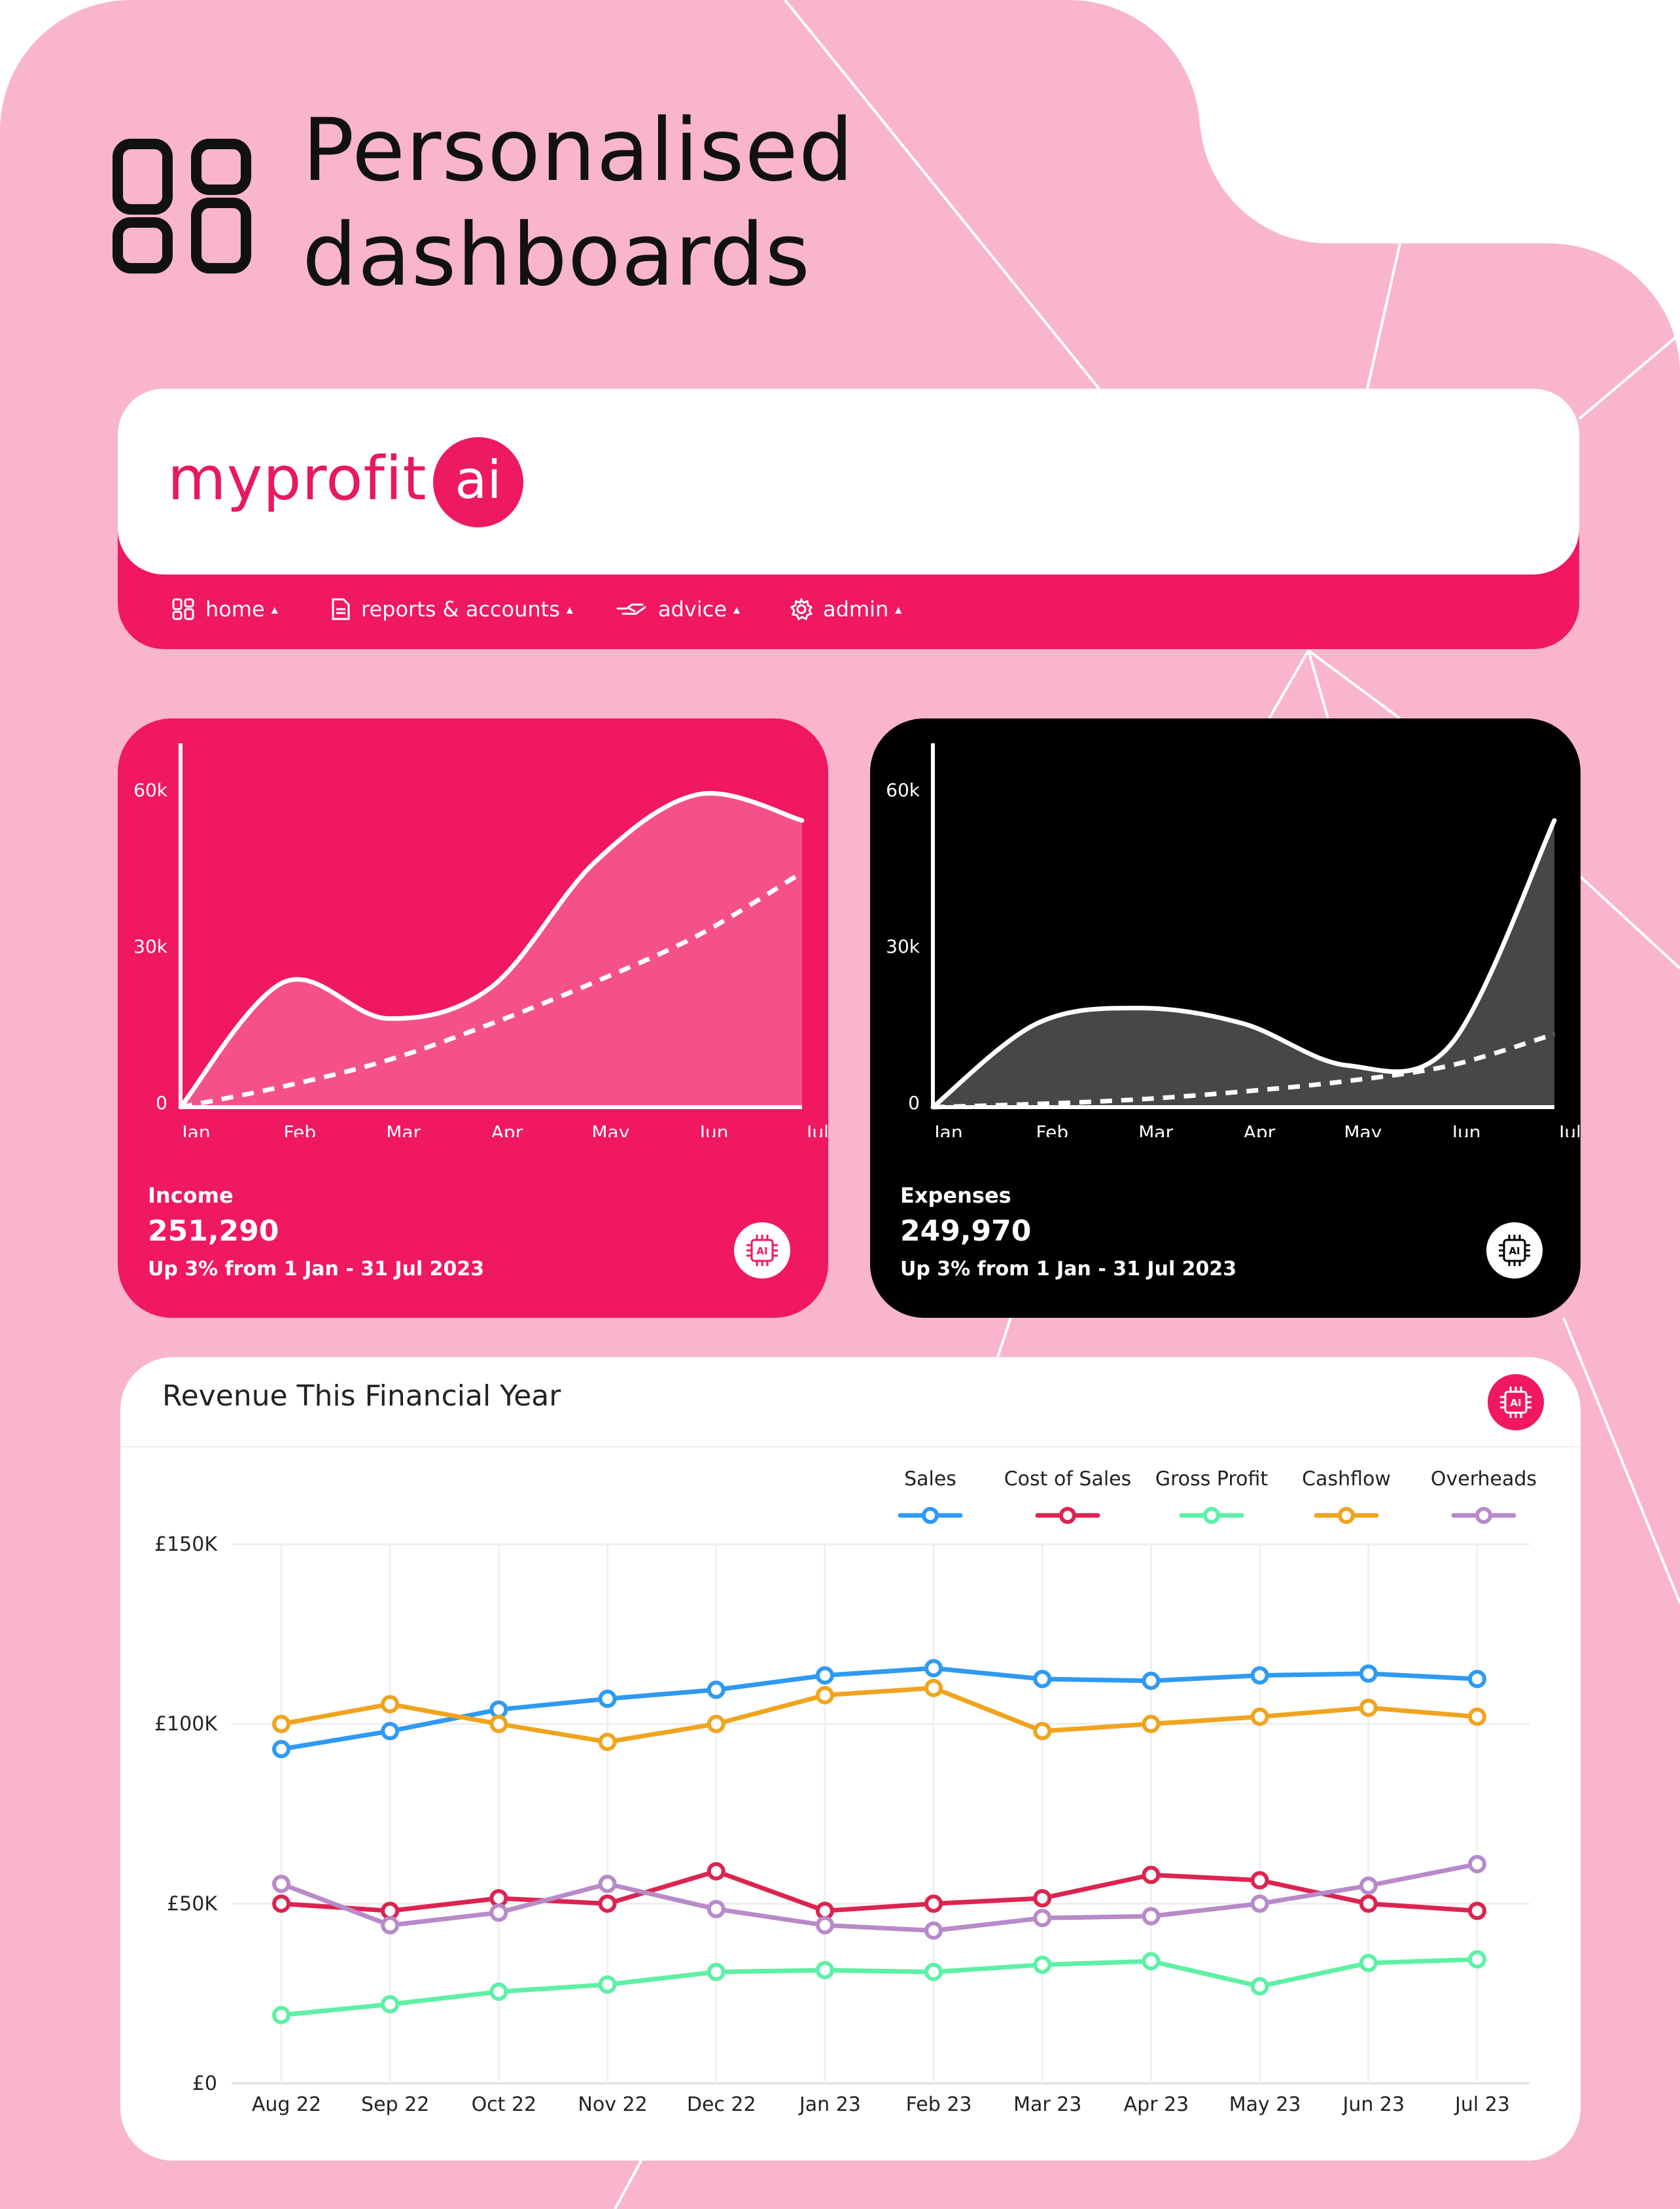  I want to click on x-tick-label: May 23, so click(1265, 2104).